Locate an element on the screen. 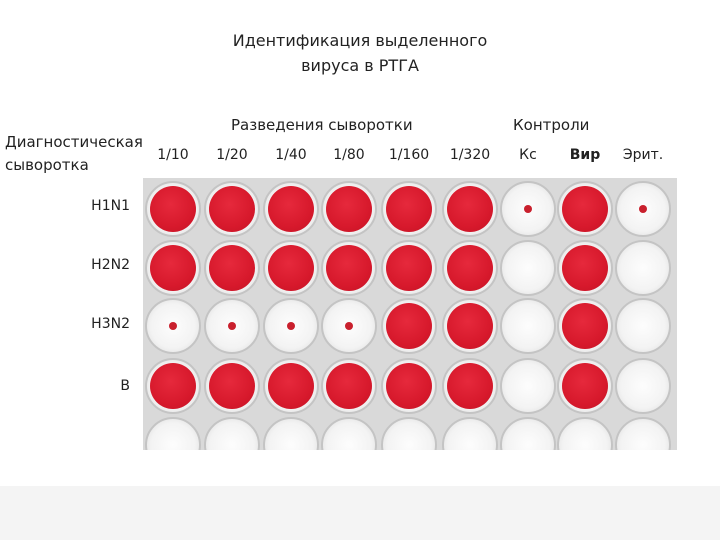 The image size is (720, 540). well-r5-c5 is located at coordinates (409, 433).